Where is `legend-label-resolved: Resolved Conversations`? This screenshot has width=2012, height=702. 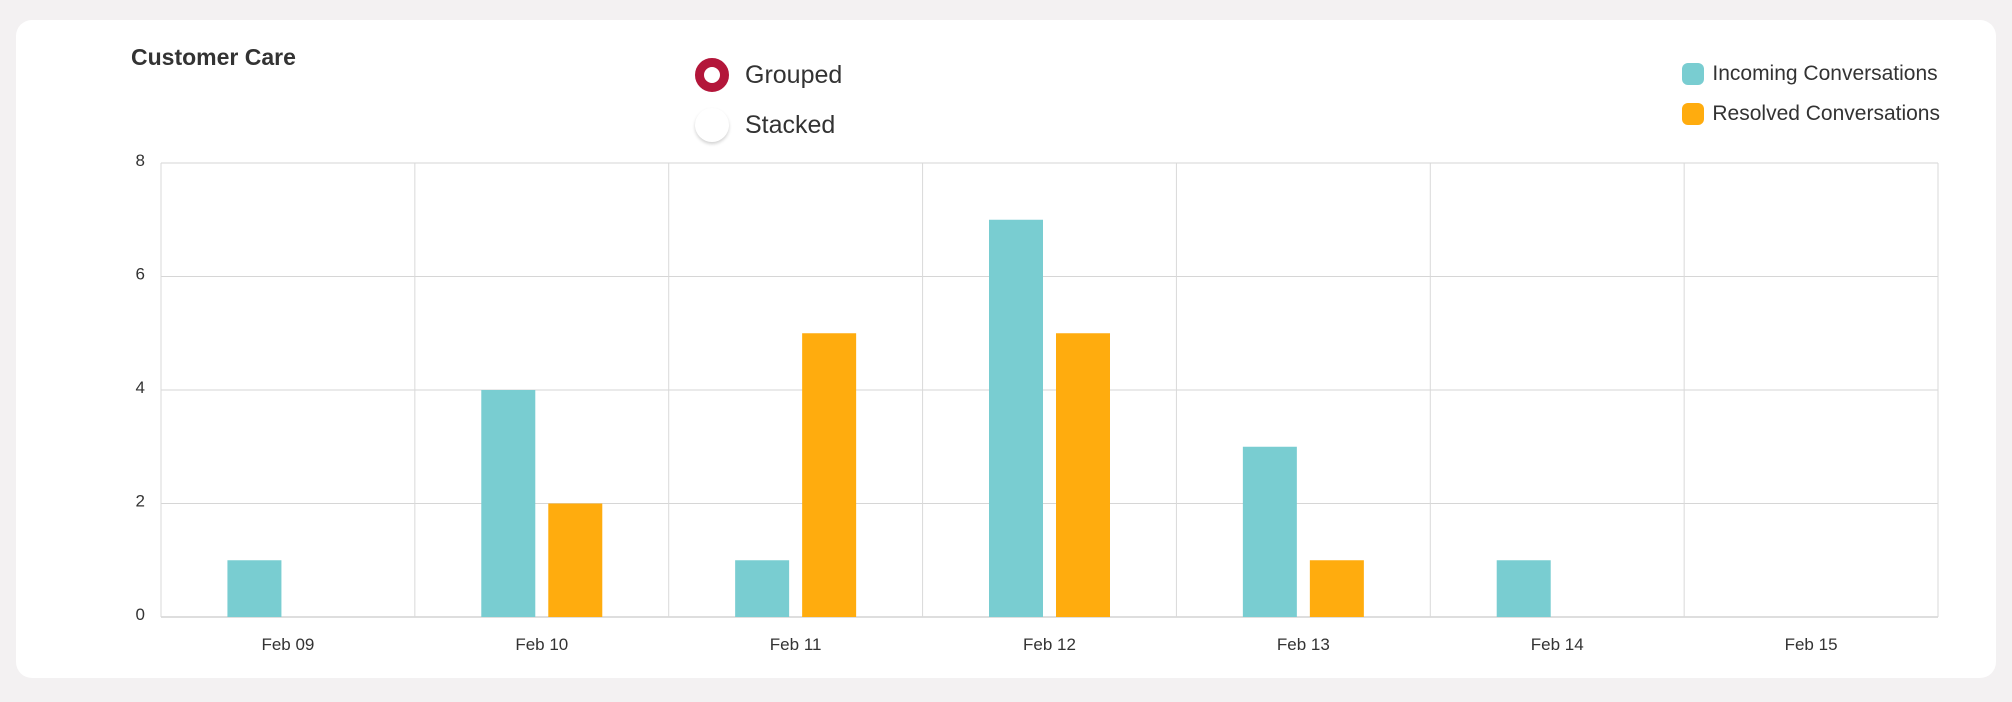 legend-label-resolved: Resolved Conversations is located at coordinates (1826, 113).